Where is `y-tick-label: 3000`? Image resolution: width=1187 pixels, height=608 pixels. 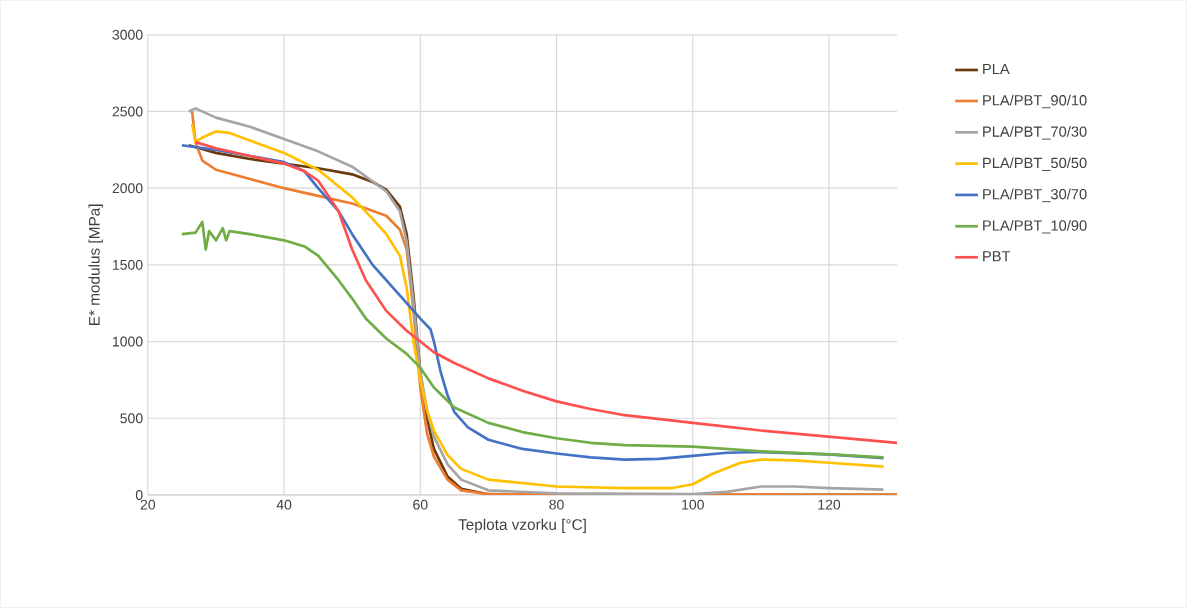 y-tick-label: 3000 is located at coordinates (127, 34).